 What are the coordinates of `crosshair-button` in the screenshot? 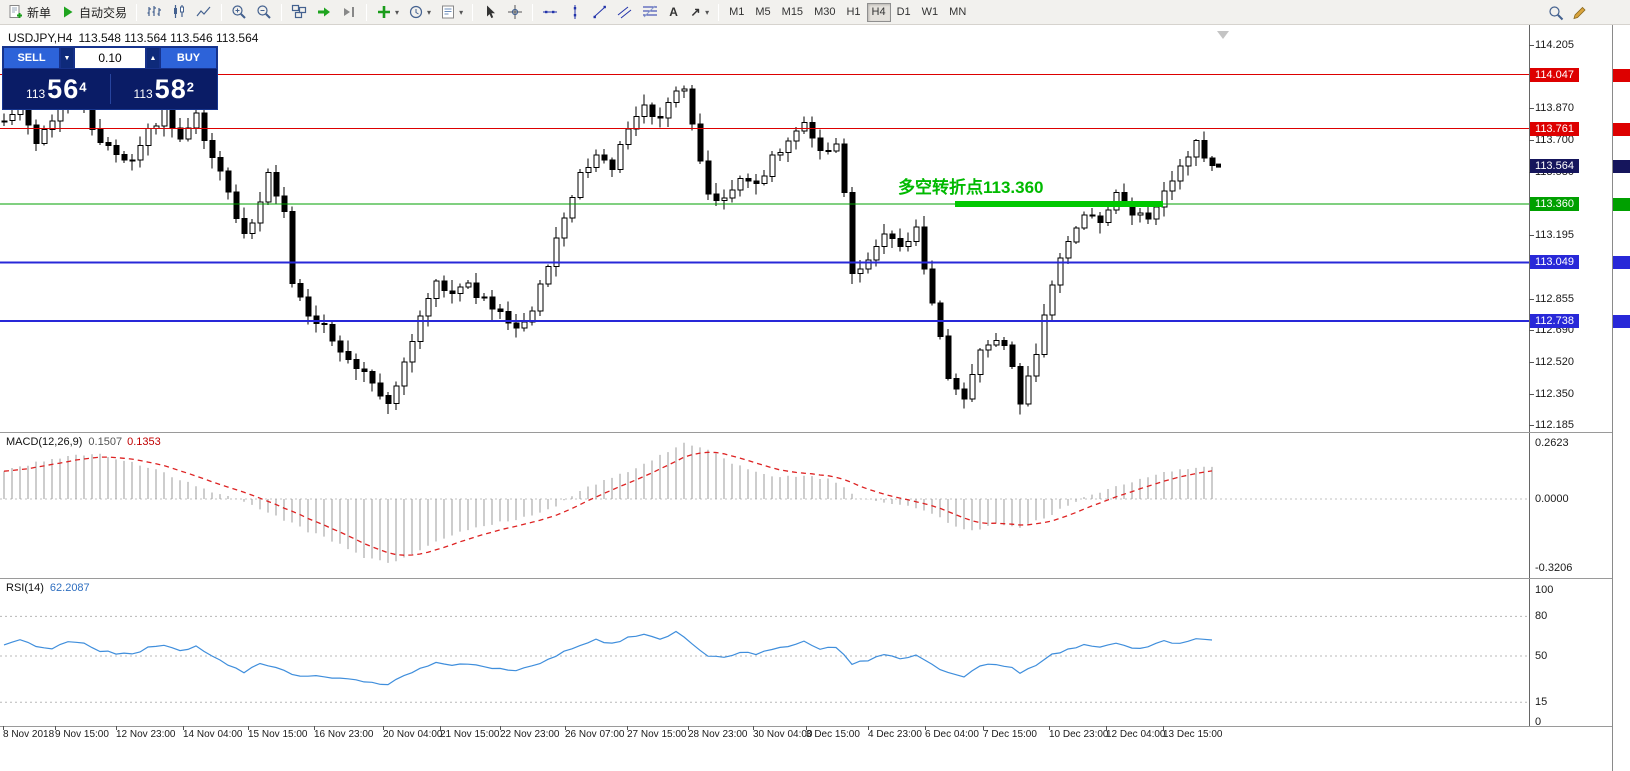 It's located at (515, 12).